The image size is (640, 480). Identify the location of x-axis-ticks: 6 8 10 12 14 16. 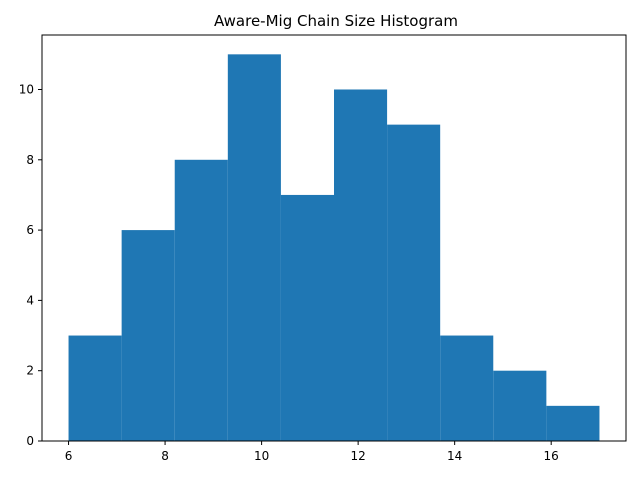
(312, 452).